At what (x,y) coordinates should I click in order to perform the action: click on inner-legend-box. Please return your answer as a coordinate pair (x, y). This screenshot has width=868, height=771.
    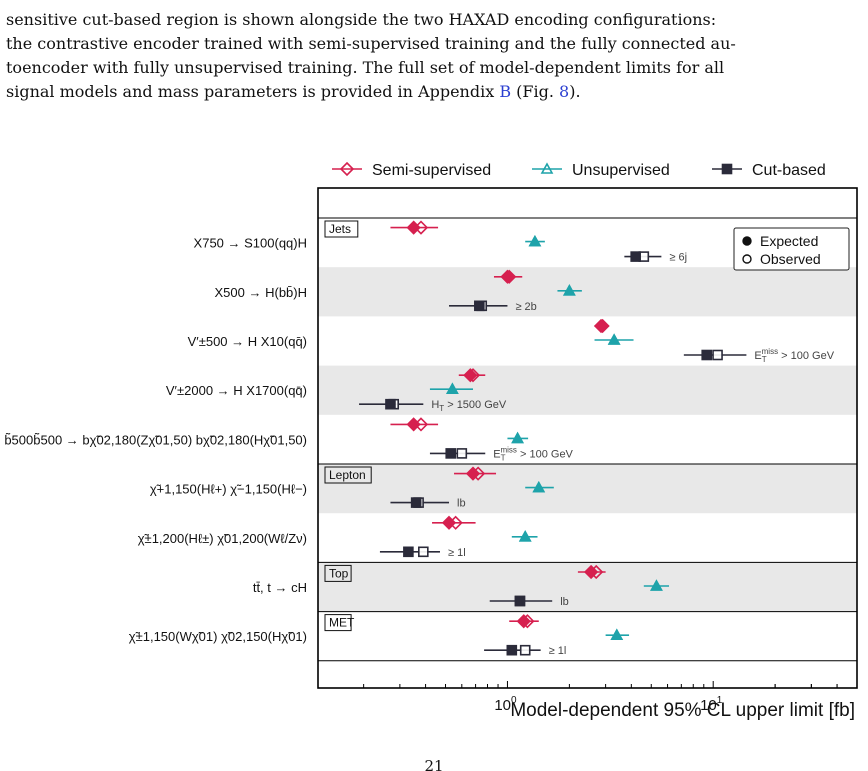
    Looking at the image, I should click on (791, 249).